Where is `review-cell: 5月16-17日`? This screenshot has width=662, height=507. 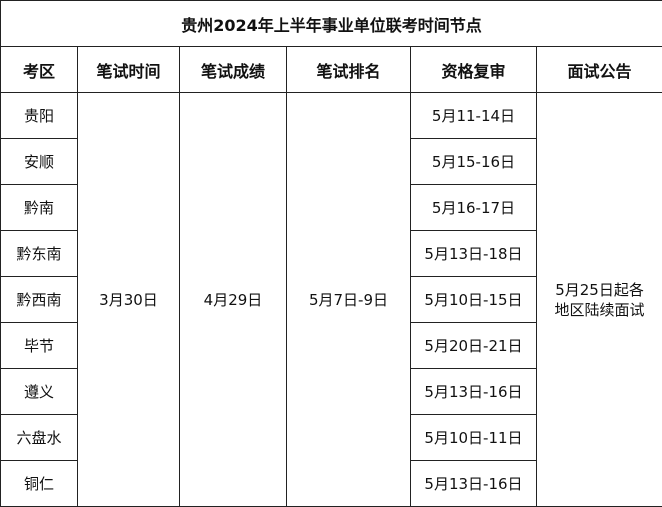 review-cell: 5月16-17日 is located at coordinates (473, 207).